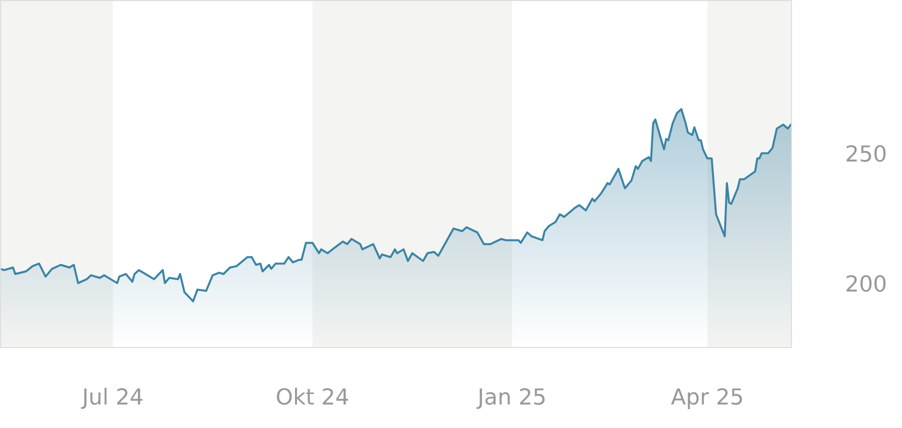 This screenshot has height=428, width=902. Describe the element at coordinates (511, 398) in the screenshot. I see `x-tick-label: Jan 25` at that location.